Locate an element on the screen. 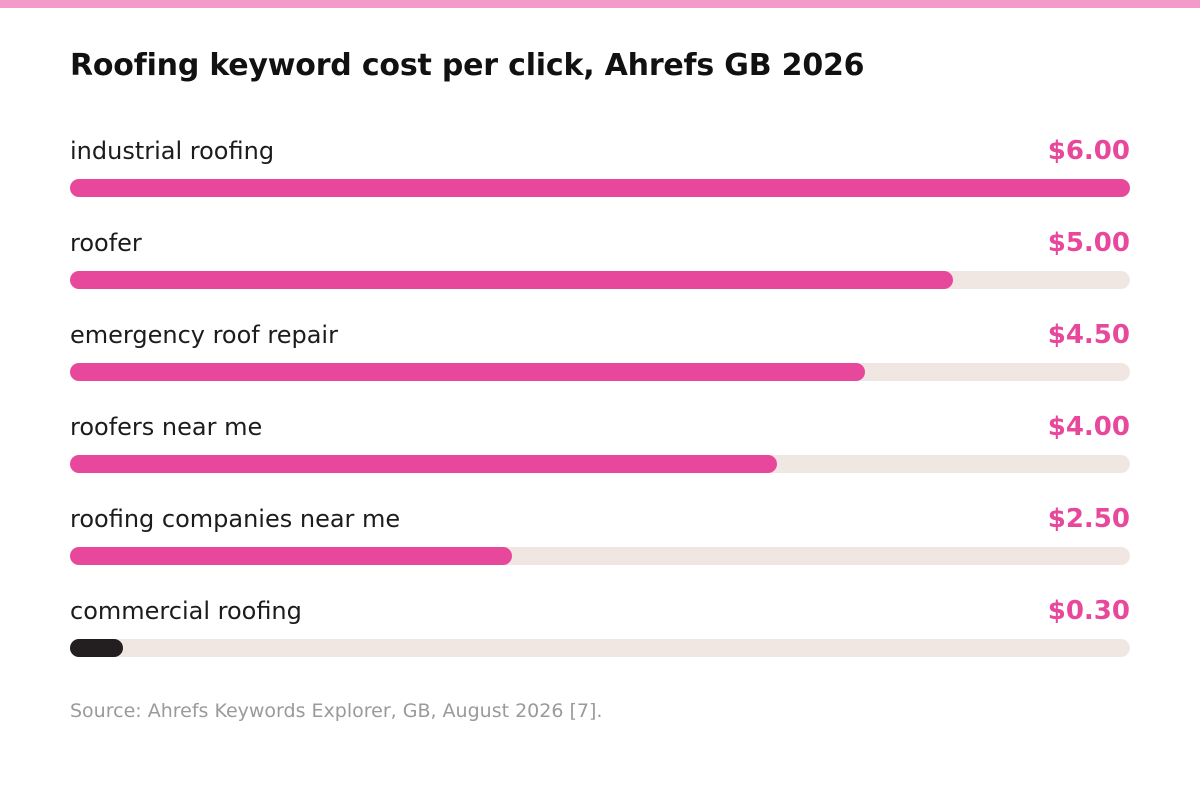 This screenshot has width=1200, height=793. category-label: commercial roofing is located at coordinates (186, 611).